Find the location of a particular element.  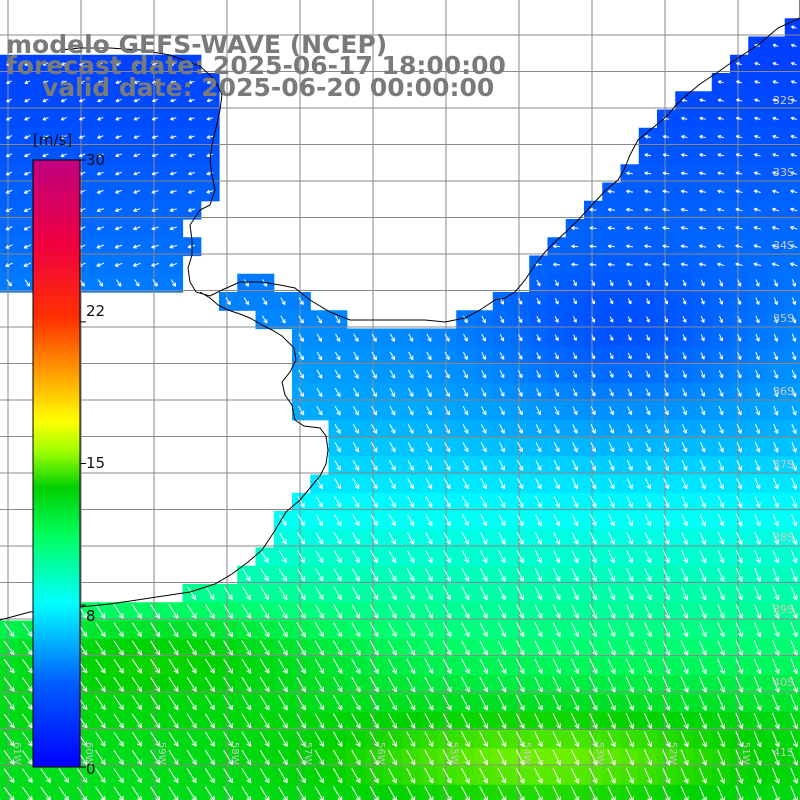

colorbar-ticks is located at coordinates (83, 463).